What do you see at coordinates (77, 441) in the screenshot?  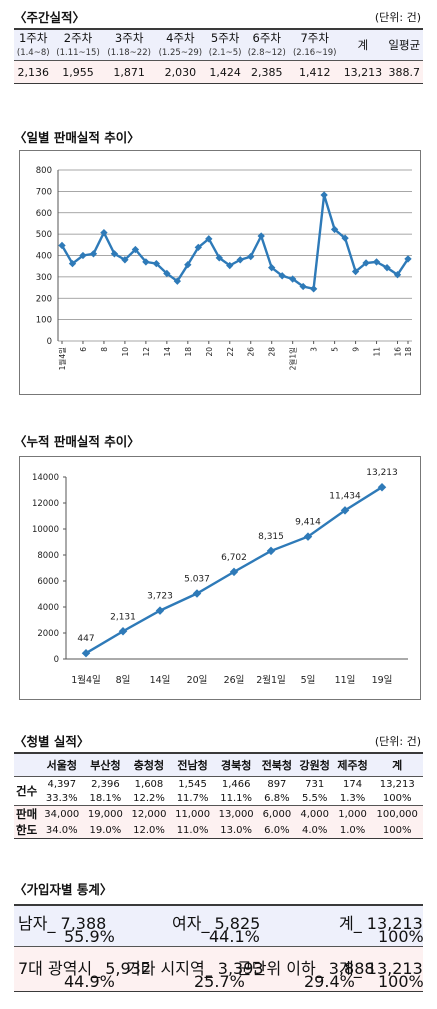 I see `cumulative-chart-title: 〈누적 판매실적 추이〉` at bounding box center [77, 441].